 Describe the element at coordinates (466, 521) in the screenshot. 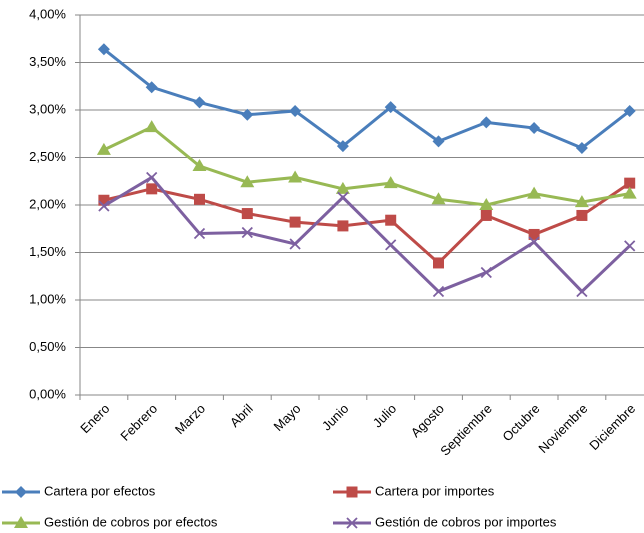

I see `legend-label: Gestión de cobros por importes` at that location.